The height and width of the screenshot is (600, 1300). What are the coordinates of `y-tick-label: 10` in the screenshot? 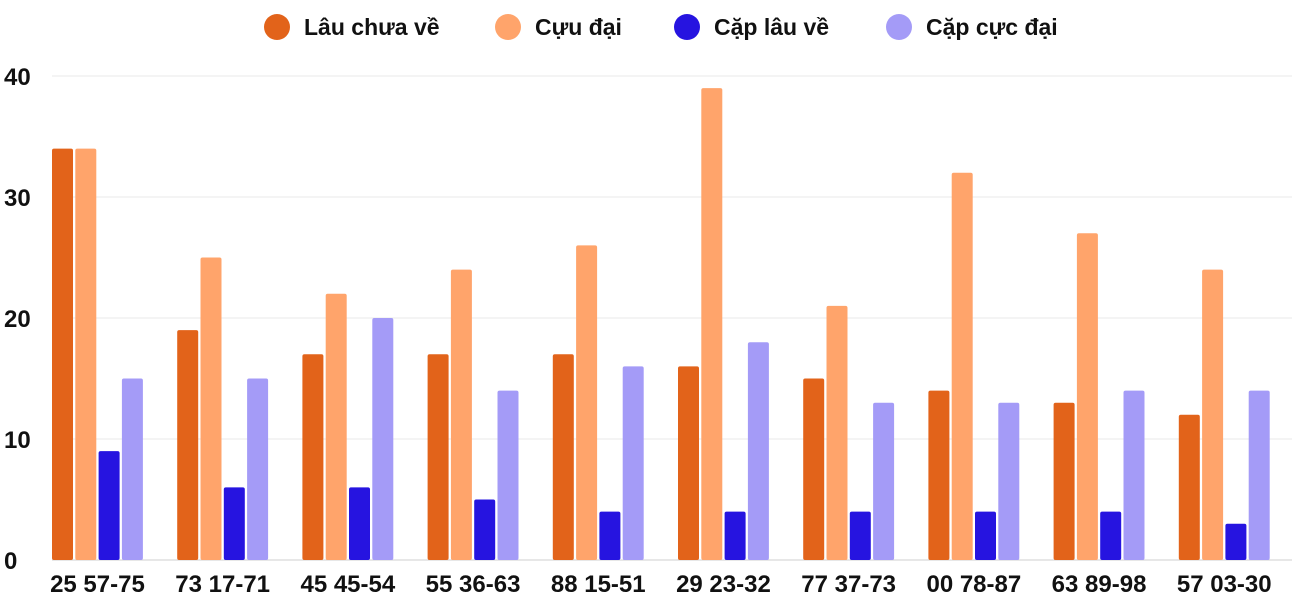 It's located at (17, 440).